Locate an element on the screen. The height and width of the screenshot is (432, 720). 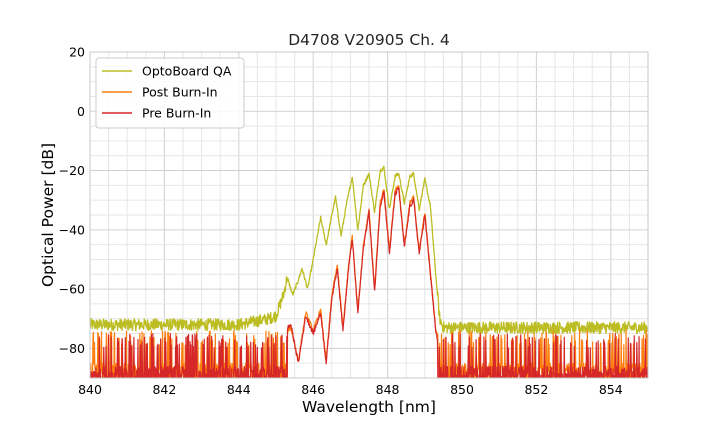
legend-box is located at coordinates (170, 93).